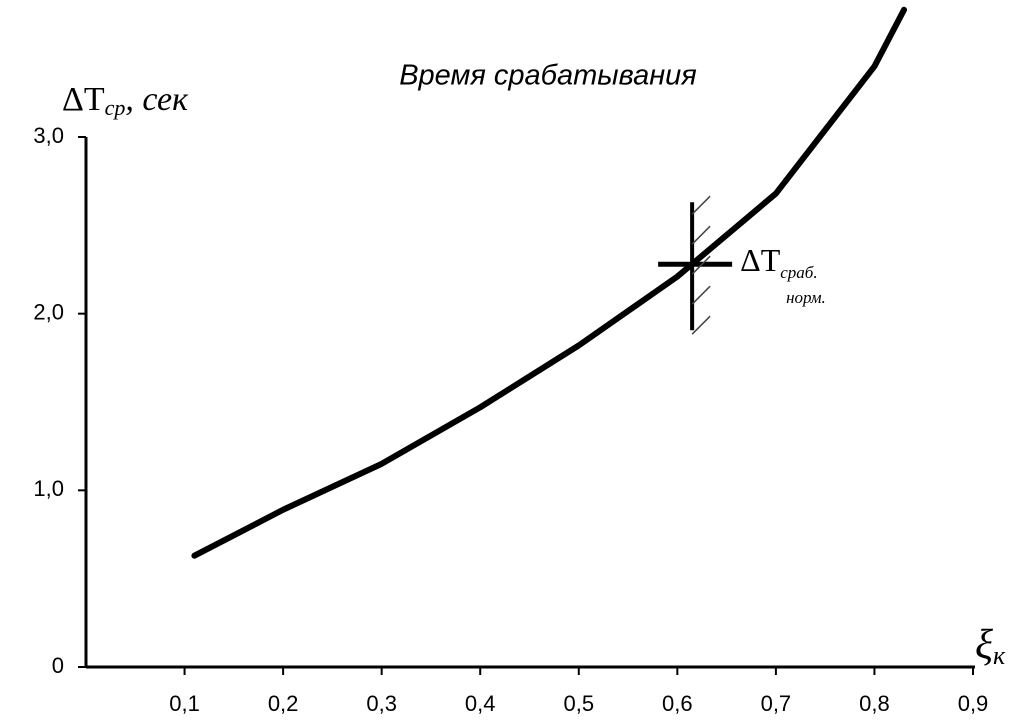  What do you see at coordinates (806, 297) in the screenshot?
I see `annotation-sub: норм.` at bounding box center [806, 297].